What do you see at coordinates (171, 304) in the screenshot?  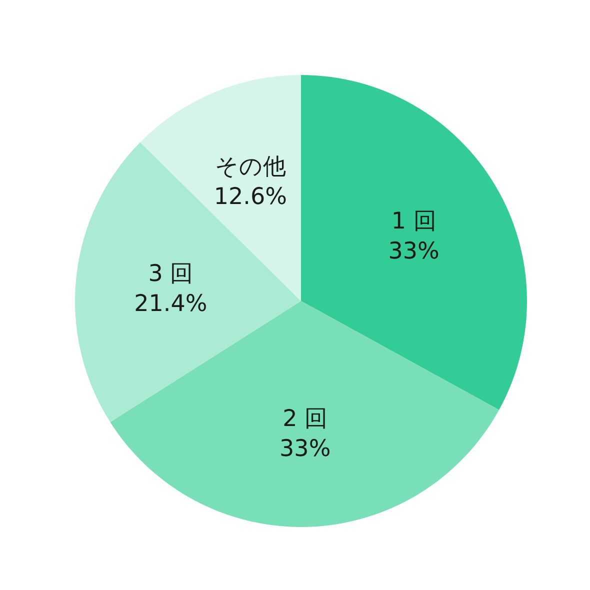 I see `data-label: 21.4%` at bounding box center [171, 304].